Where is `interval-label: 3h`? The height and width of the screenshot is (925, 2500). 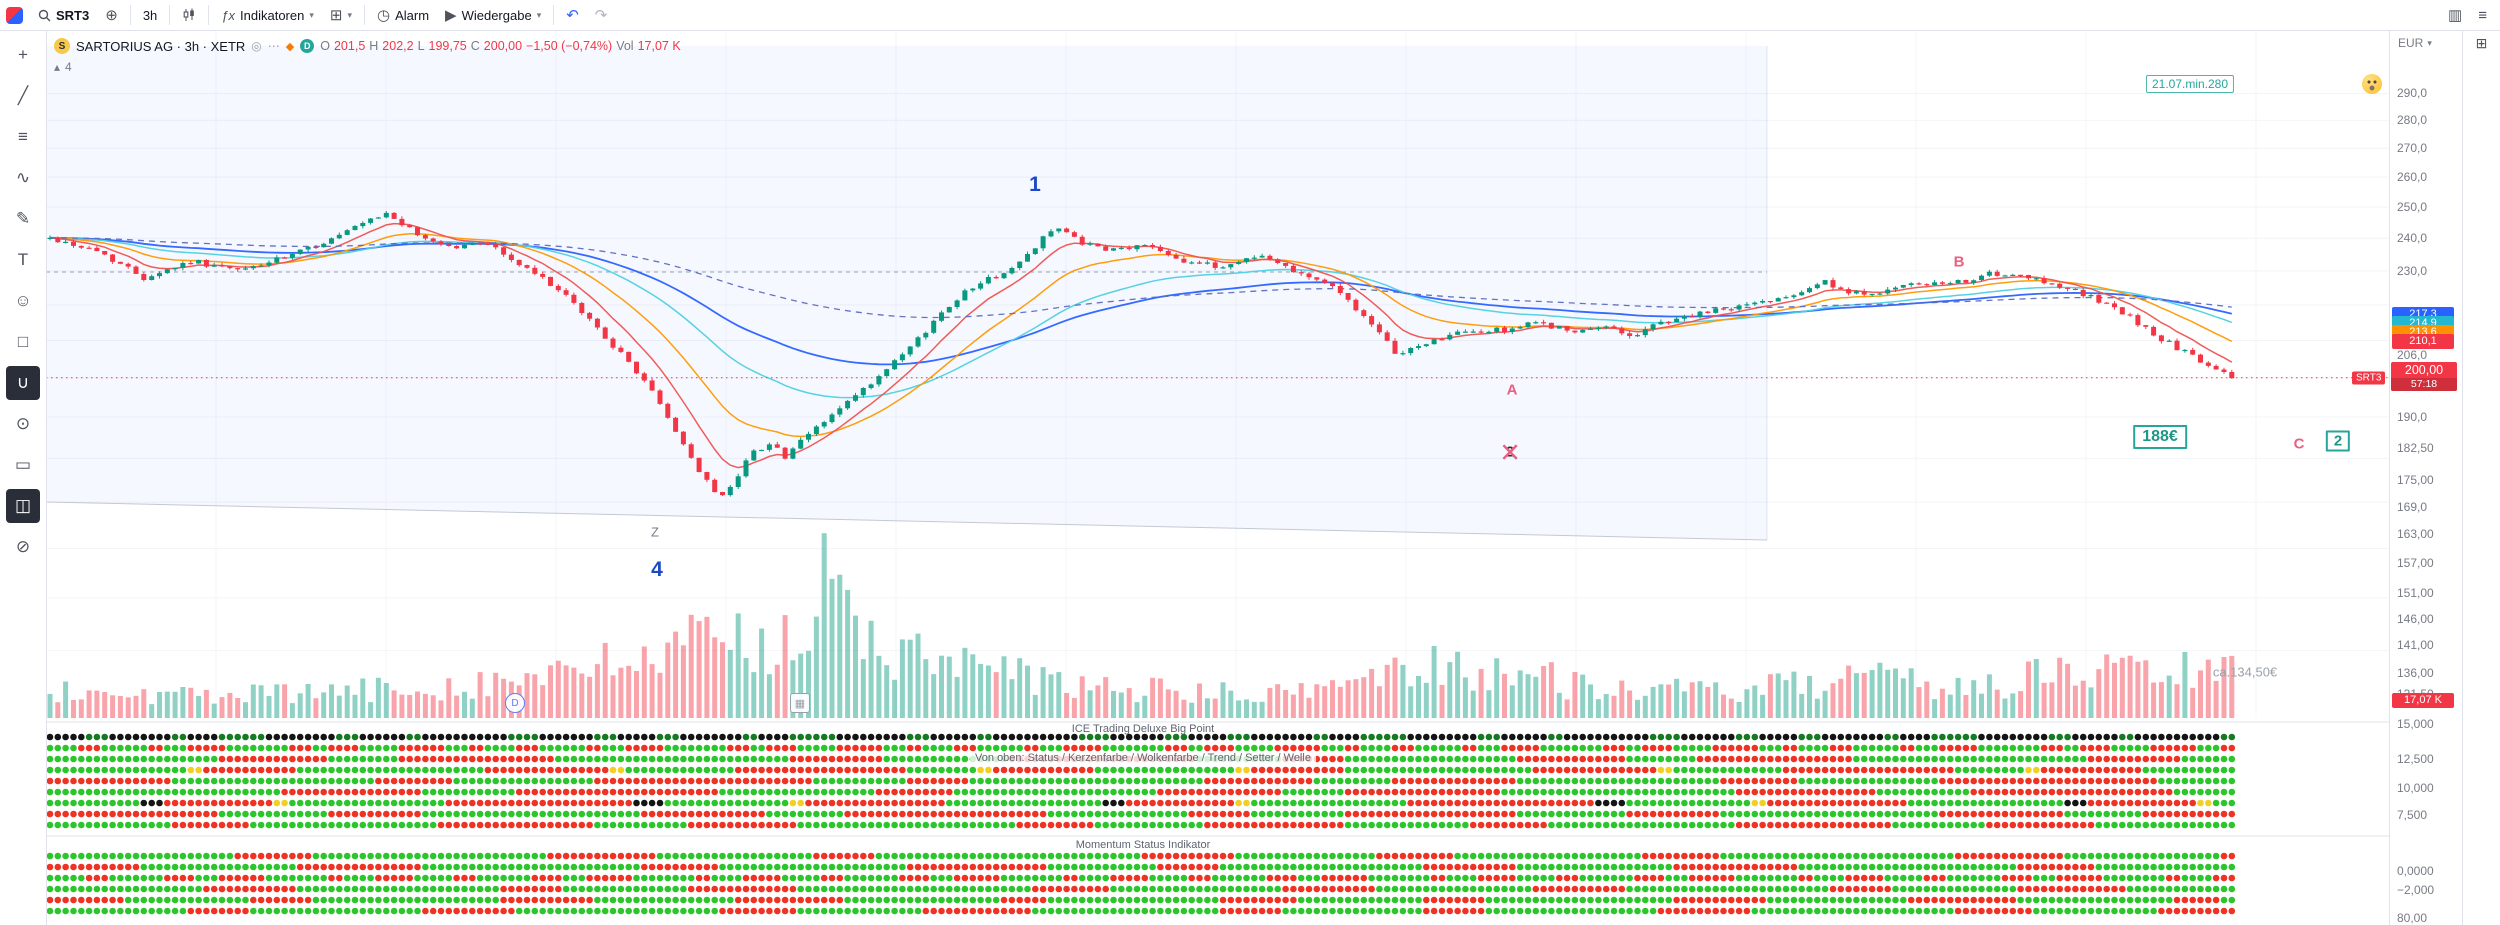
interval-label: 3h is located at coordinates (150, 15).